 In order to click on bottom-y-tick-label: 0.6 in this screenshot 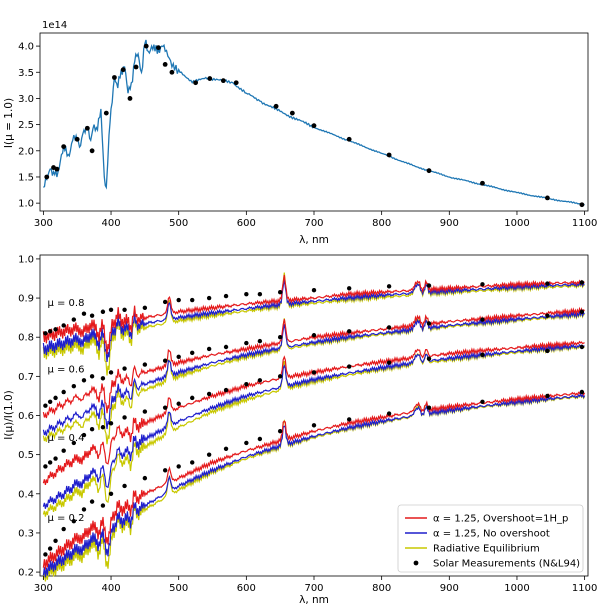, I will do `click(26, 416)`.